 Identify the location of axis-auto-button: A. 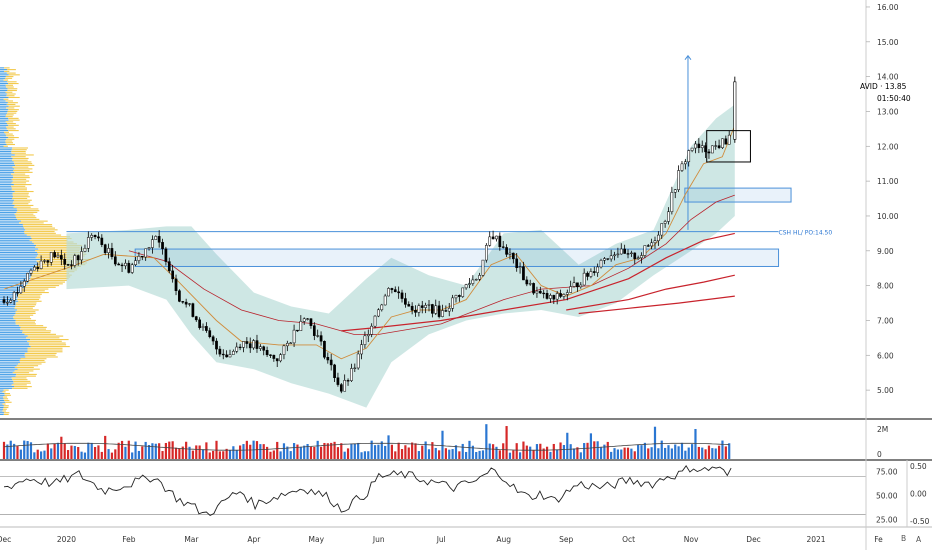
(919, 539).